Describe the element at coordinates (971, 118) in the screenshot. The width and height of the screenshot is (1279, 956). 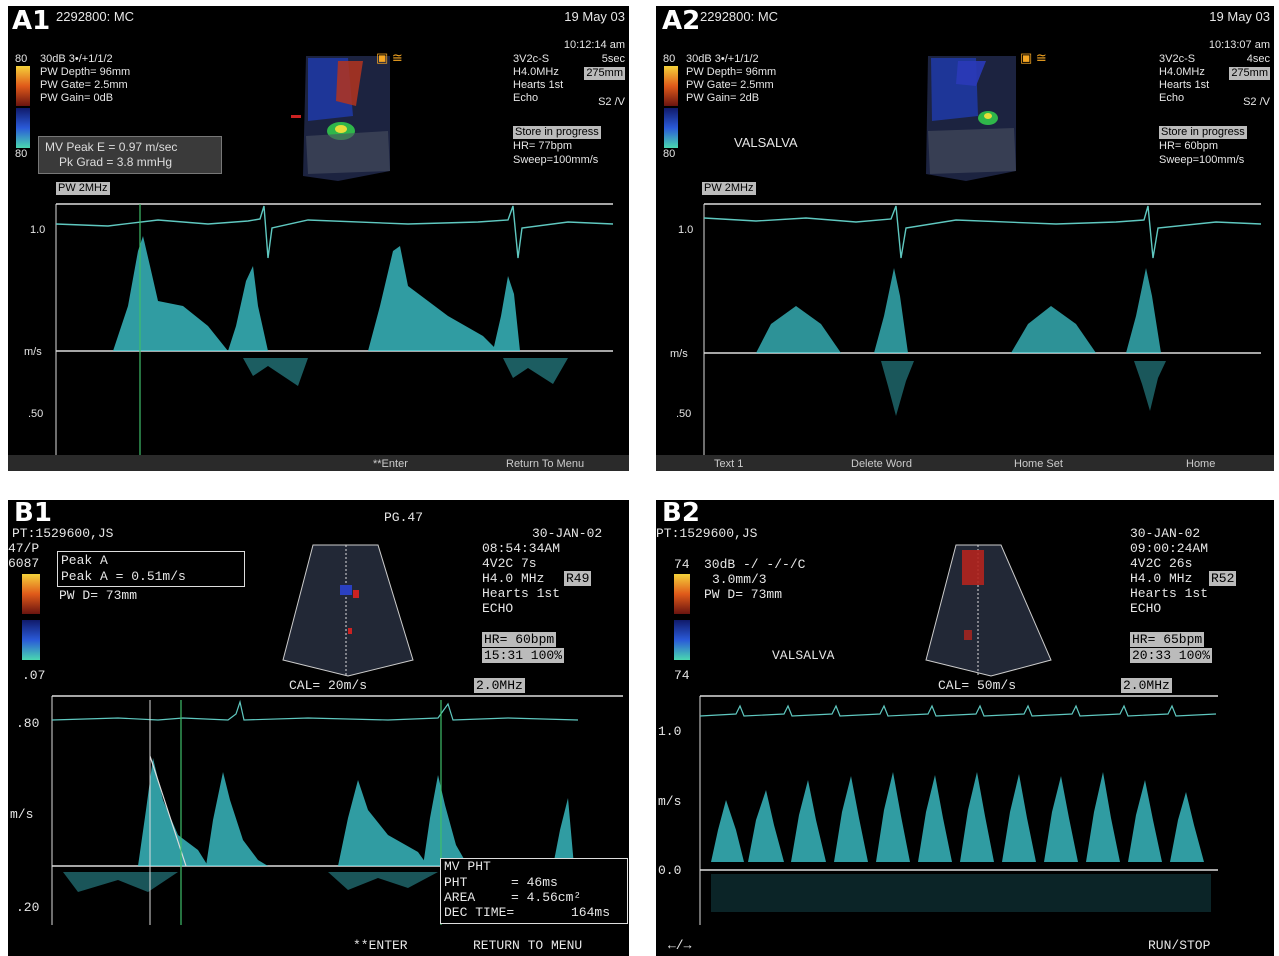
I see `a2-sector-image` at that location.